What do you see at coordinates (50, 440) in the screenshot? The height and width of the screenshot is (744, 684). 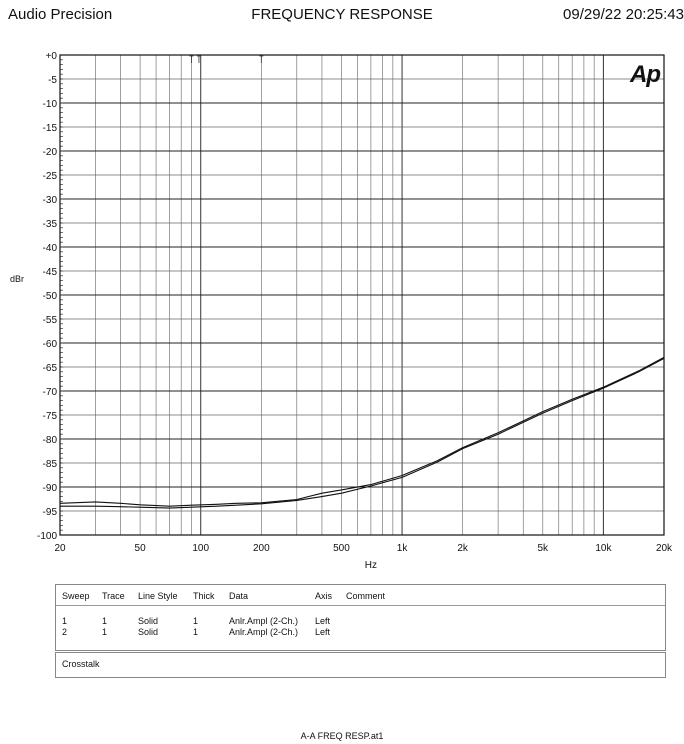 I see `y-tick-label: -80` at bounding box center [50, 440].